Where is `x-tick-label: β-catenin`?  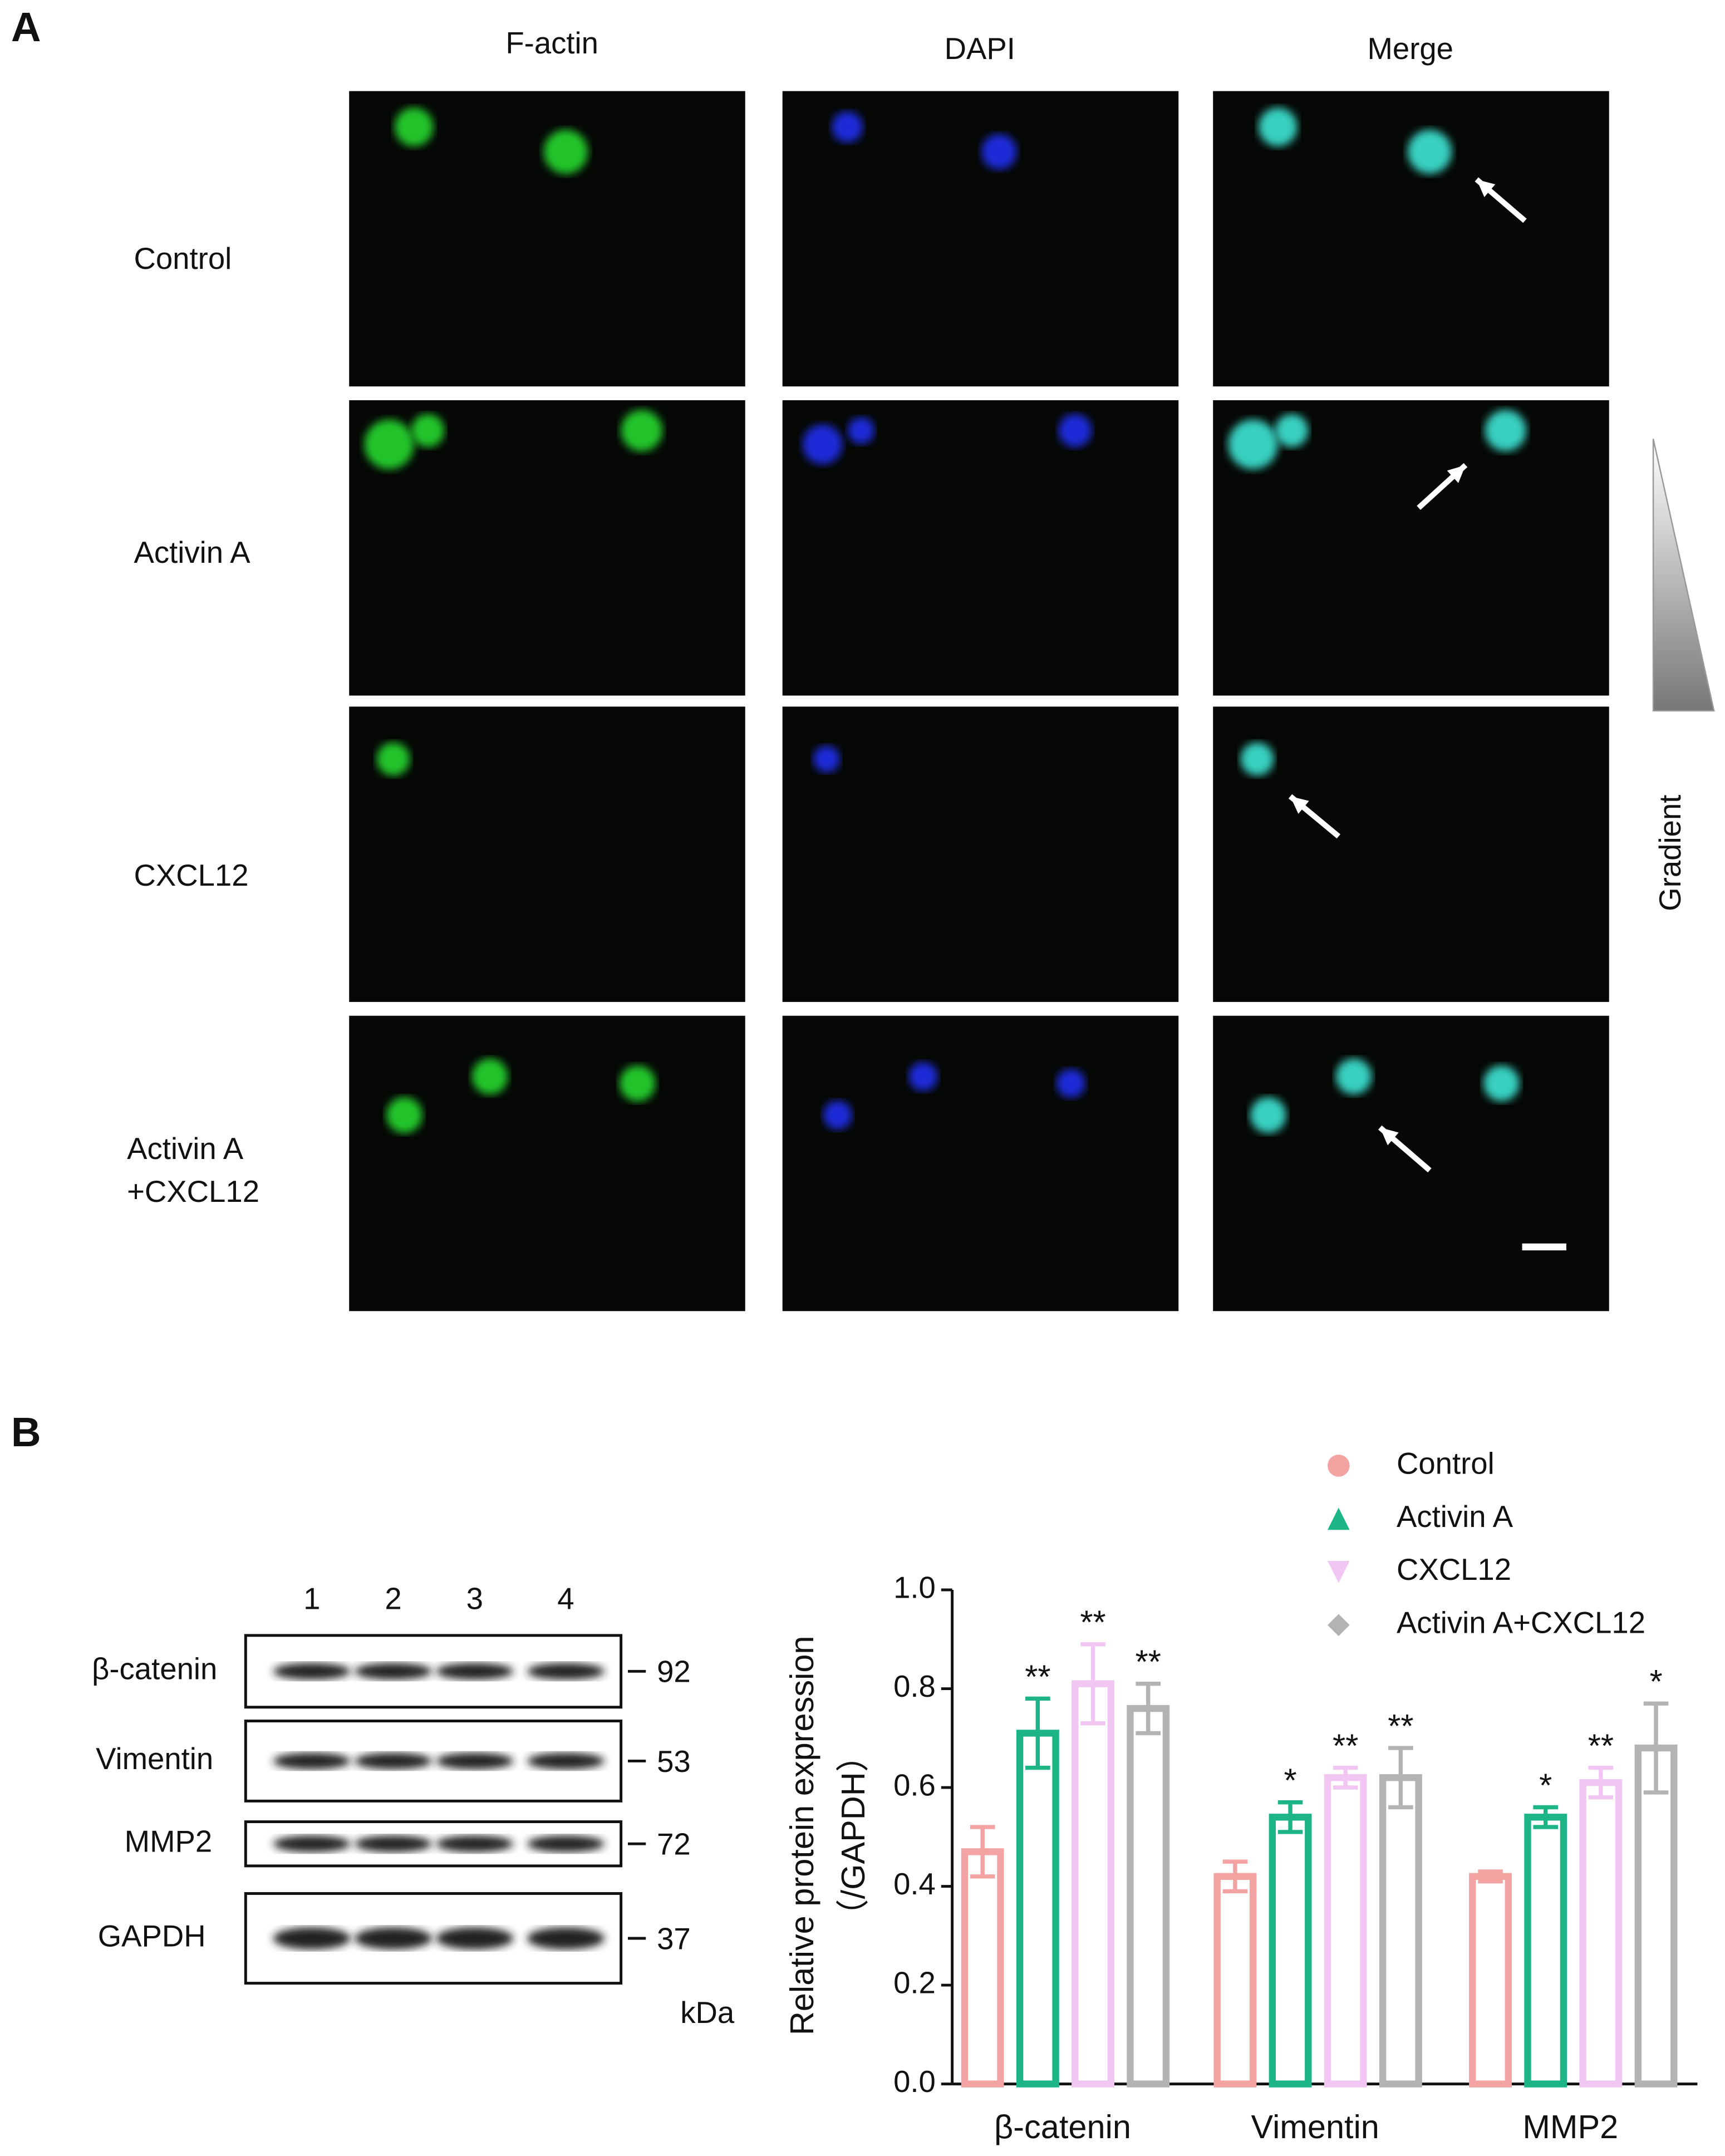 x-tick-label: β-catenin is located at coordinates (1062, 2126).